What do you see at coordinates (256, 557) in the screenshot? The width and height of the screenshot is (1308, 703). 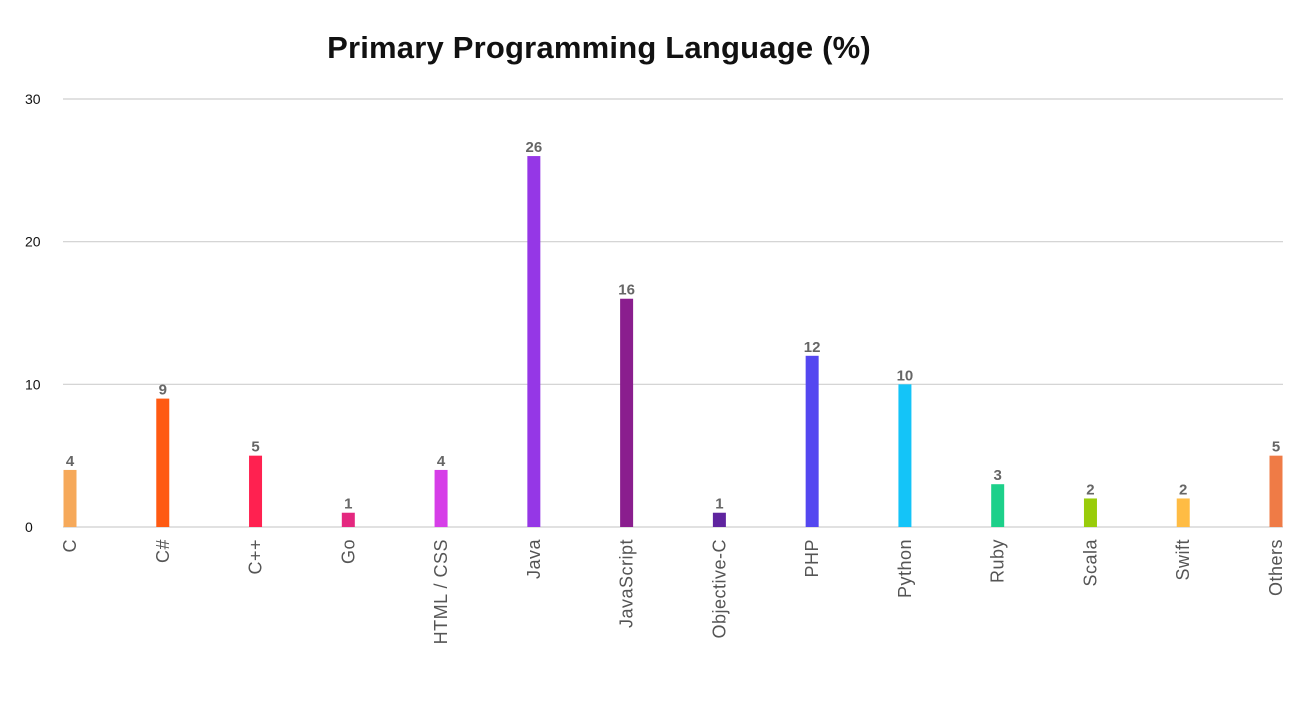 I see `x-tick-label: C++` at bounding box center [256, 557].